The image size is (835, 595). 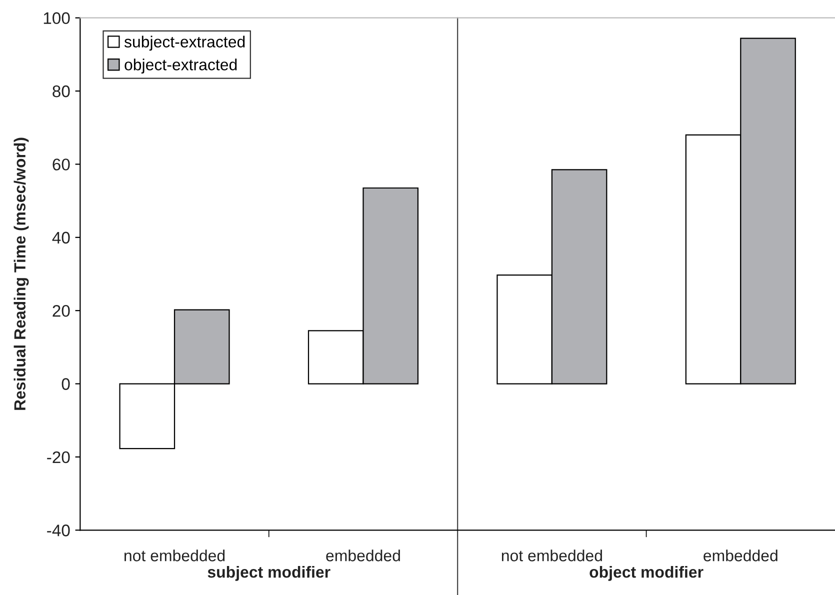 What do you see at coordinates (647, 573) in the screenshot?
I see `text: object modifier` at bounding box center [647, 573].